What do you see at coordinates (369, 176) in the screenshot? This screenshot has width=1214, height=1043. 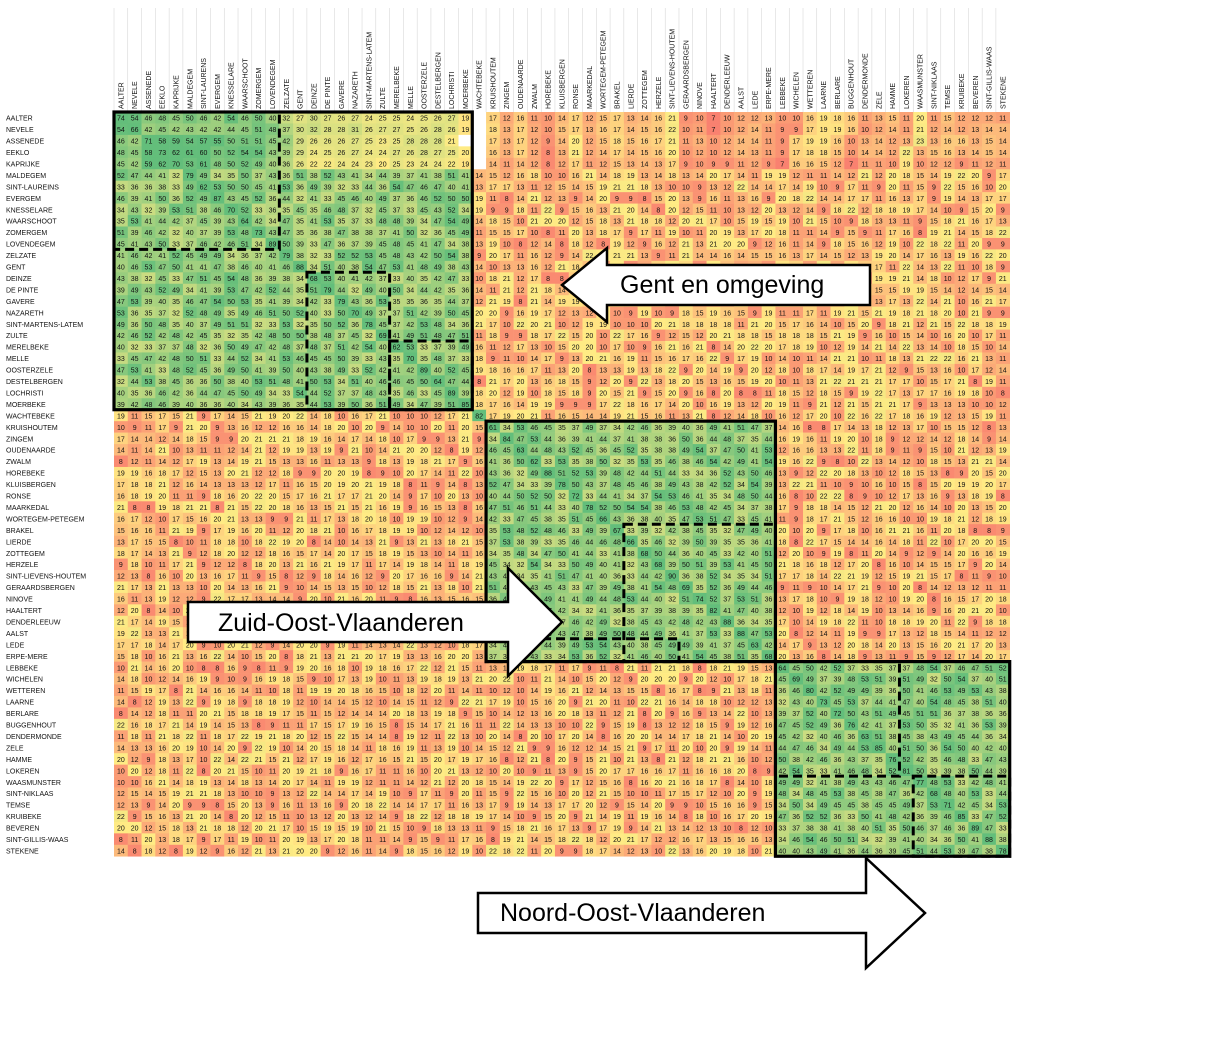 I see `cell-value: 34` at bounding box center [369, 176].